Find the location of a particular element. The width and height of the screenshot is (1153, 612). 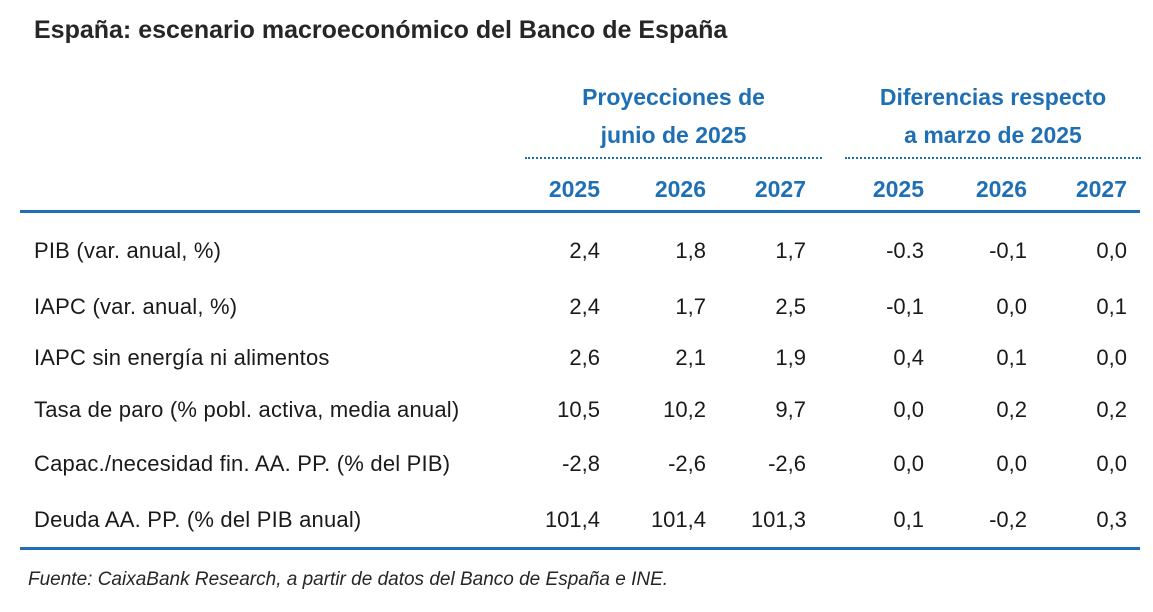

table-cell: 10,2 is located at coordinates (684, 409).